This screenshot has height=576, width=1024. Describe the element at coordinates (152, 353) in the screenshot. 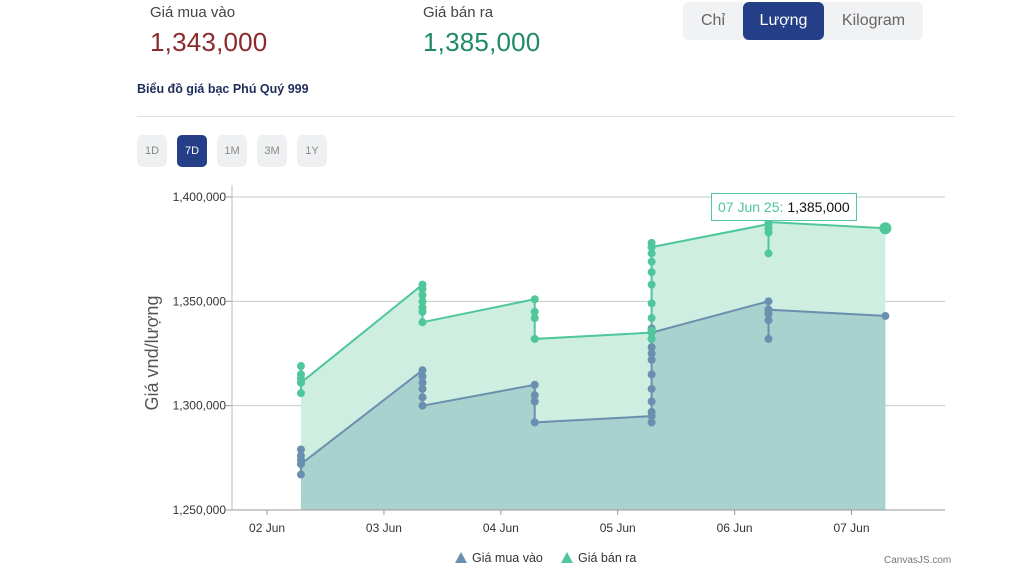

I see `y-axis-title: Giá vnd/lượng` at that location.